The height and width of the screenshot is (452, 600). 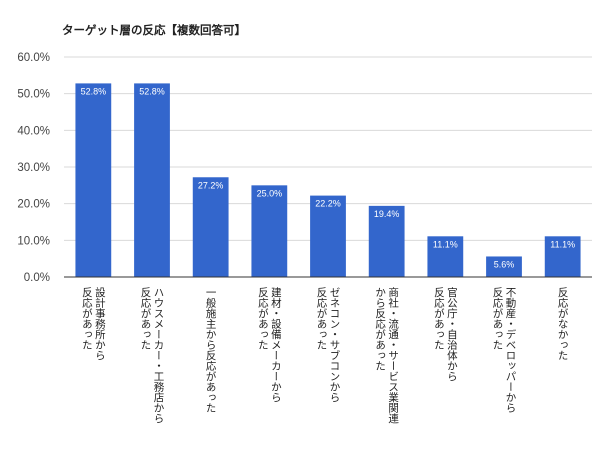 I want to click on data-label: 25.0%, so click(x=270, y=193).